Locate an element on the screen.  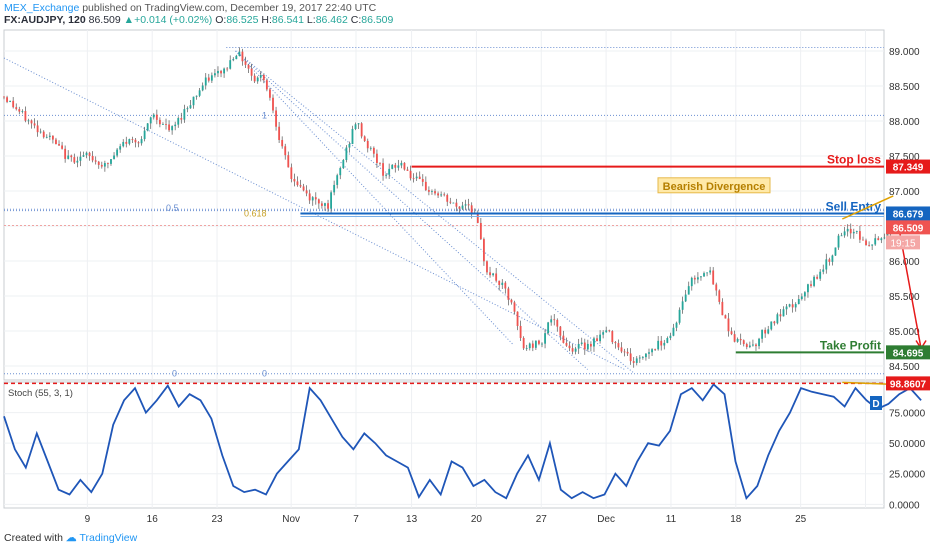
price-tick-label: 89.000 is located at coordinates (904, 52).